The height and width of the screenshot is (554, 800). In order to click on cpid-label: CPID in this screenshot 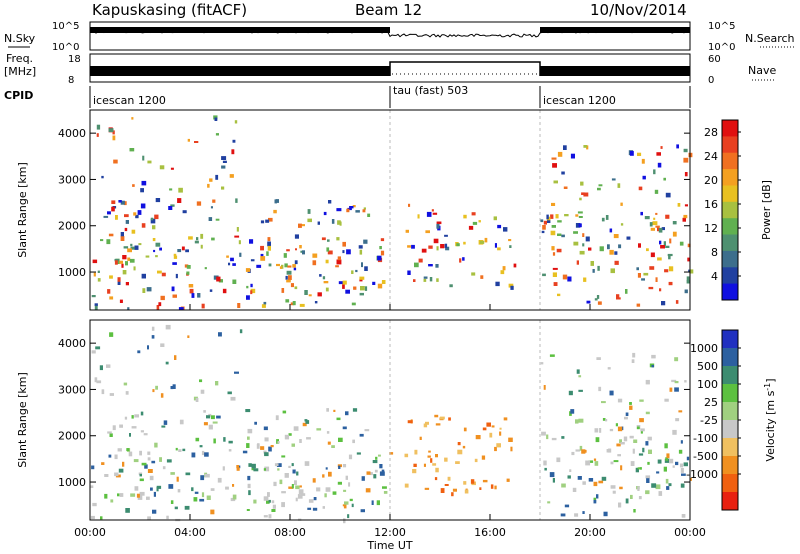, I will do `click(18, 95)`.